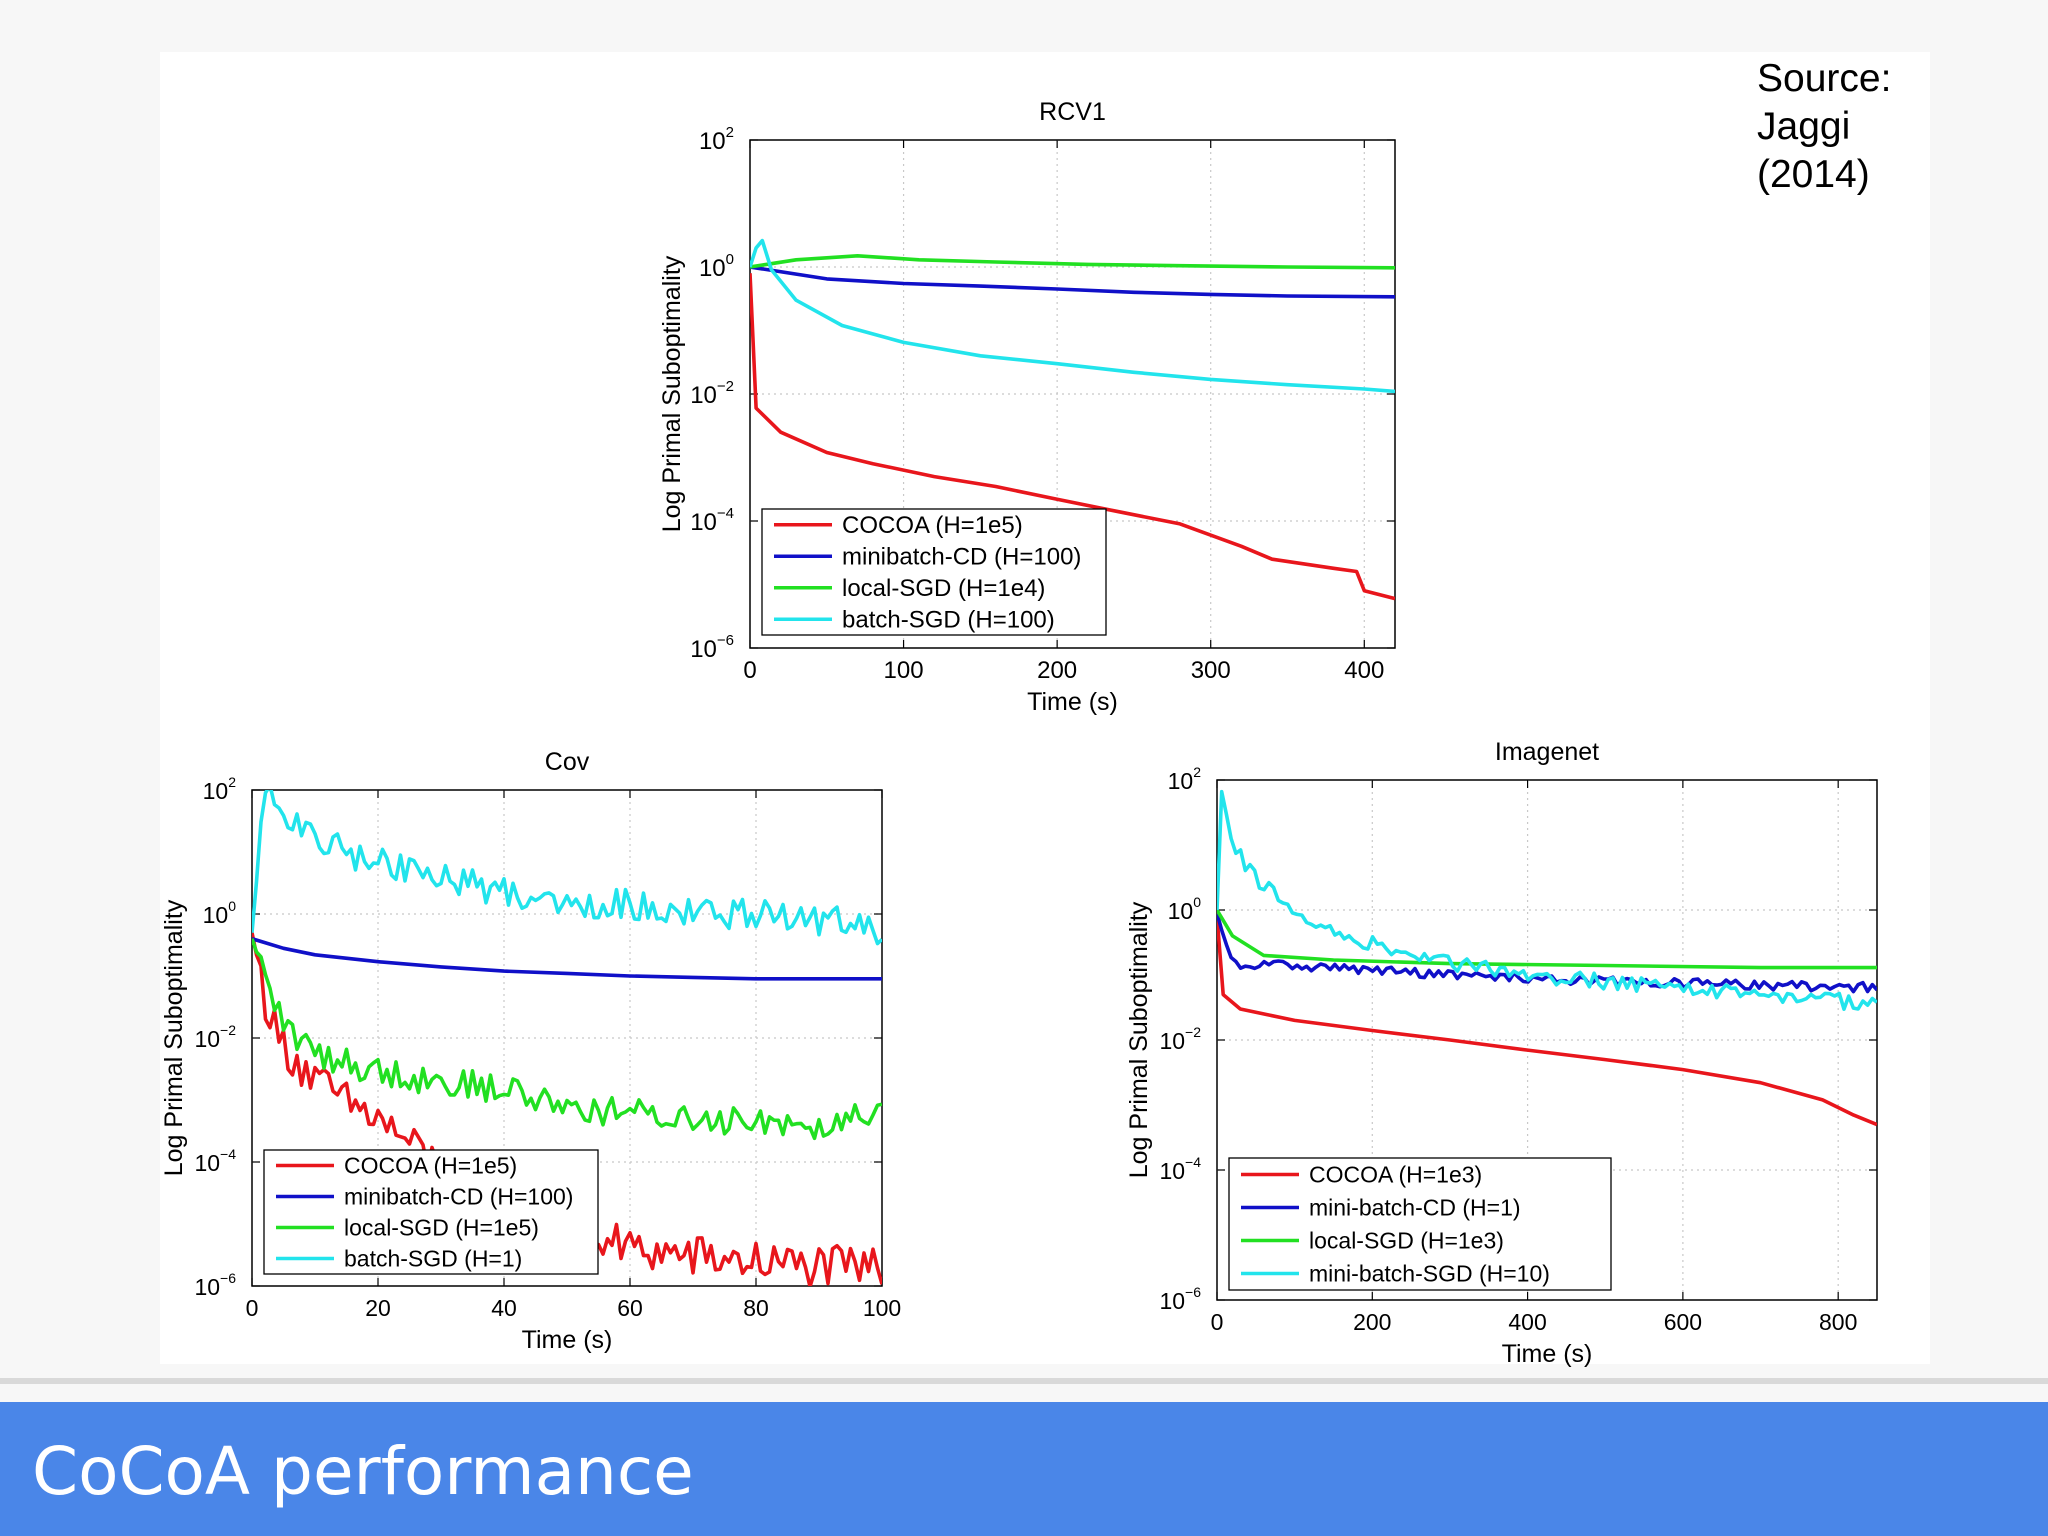 The height and width of the screenshot is (1536, 2048). What do you see at coordinates (1824, 78) in the screenshot?
I see `source-line-1: Source:` at bounding box center [1824, 78].